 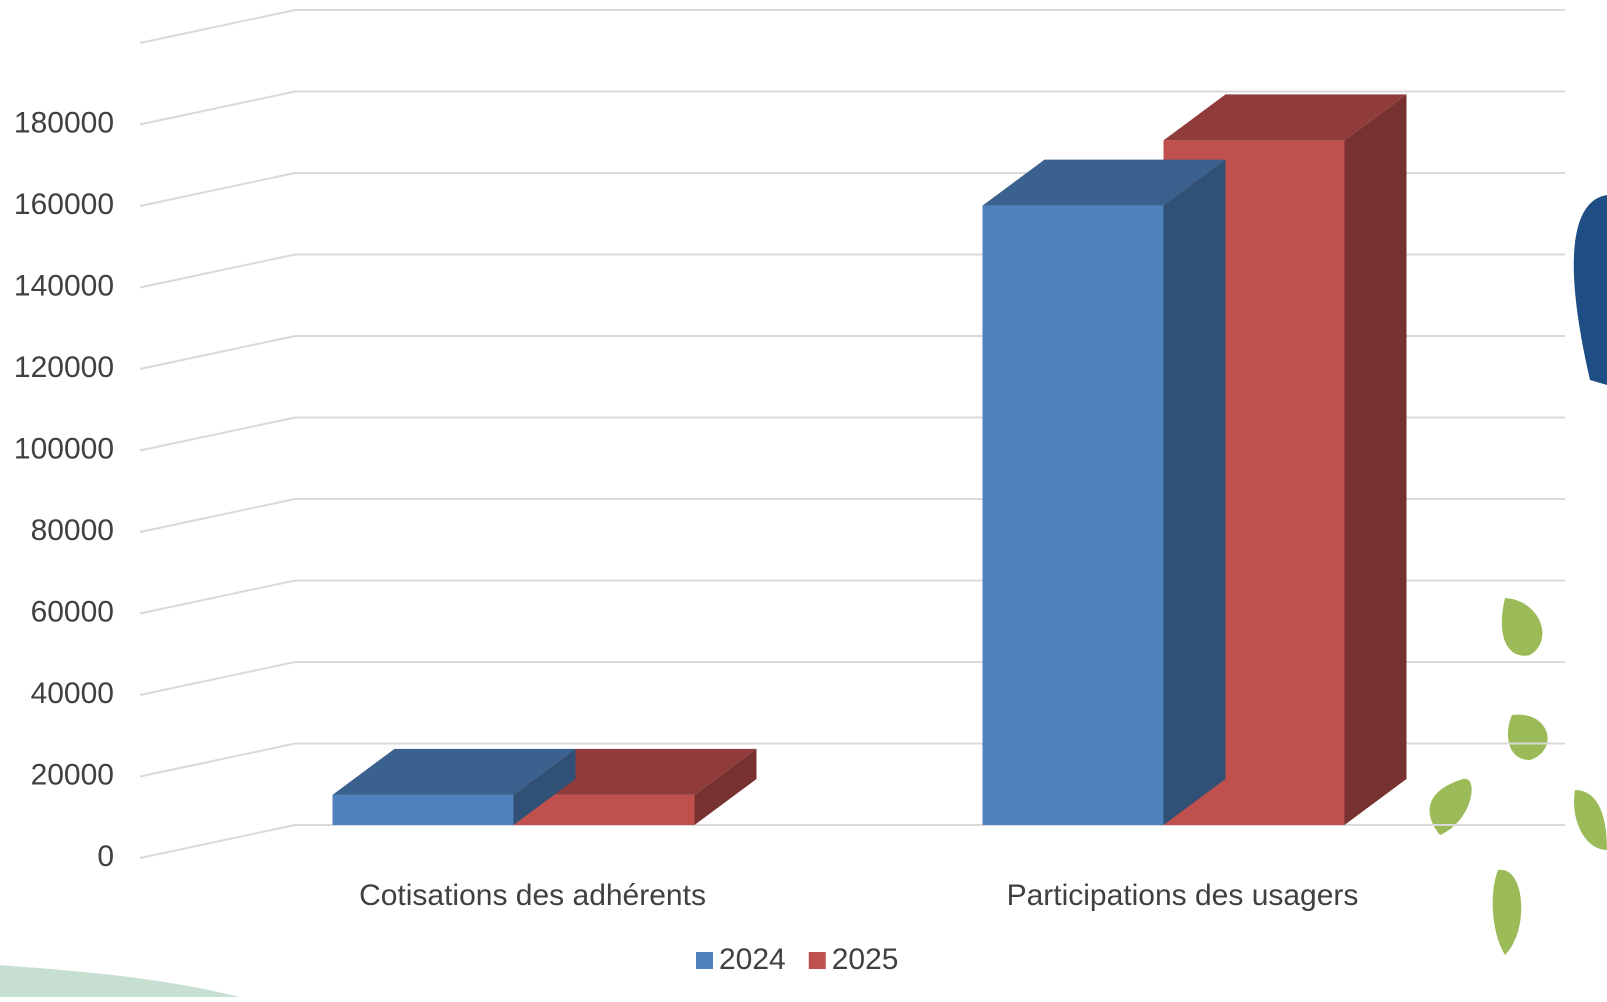 I want to click on y-tick-label: 180000, so click(x=64, y=122).